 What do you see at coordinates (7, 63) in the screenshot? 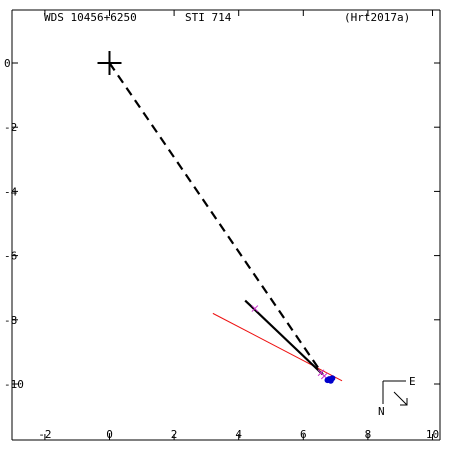
I see `y-tick-label: 0` at bounding box center [7, 63].